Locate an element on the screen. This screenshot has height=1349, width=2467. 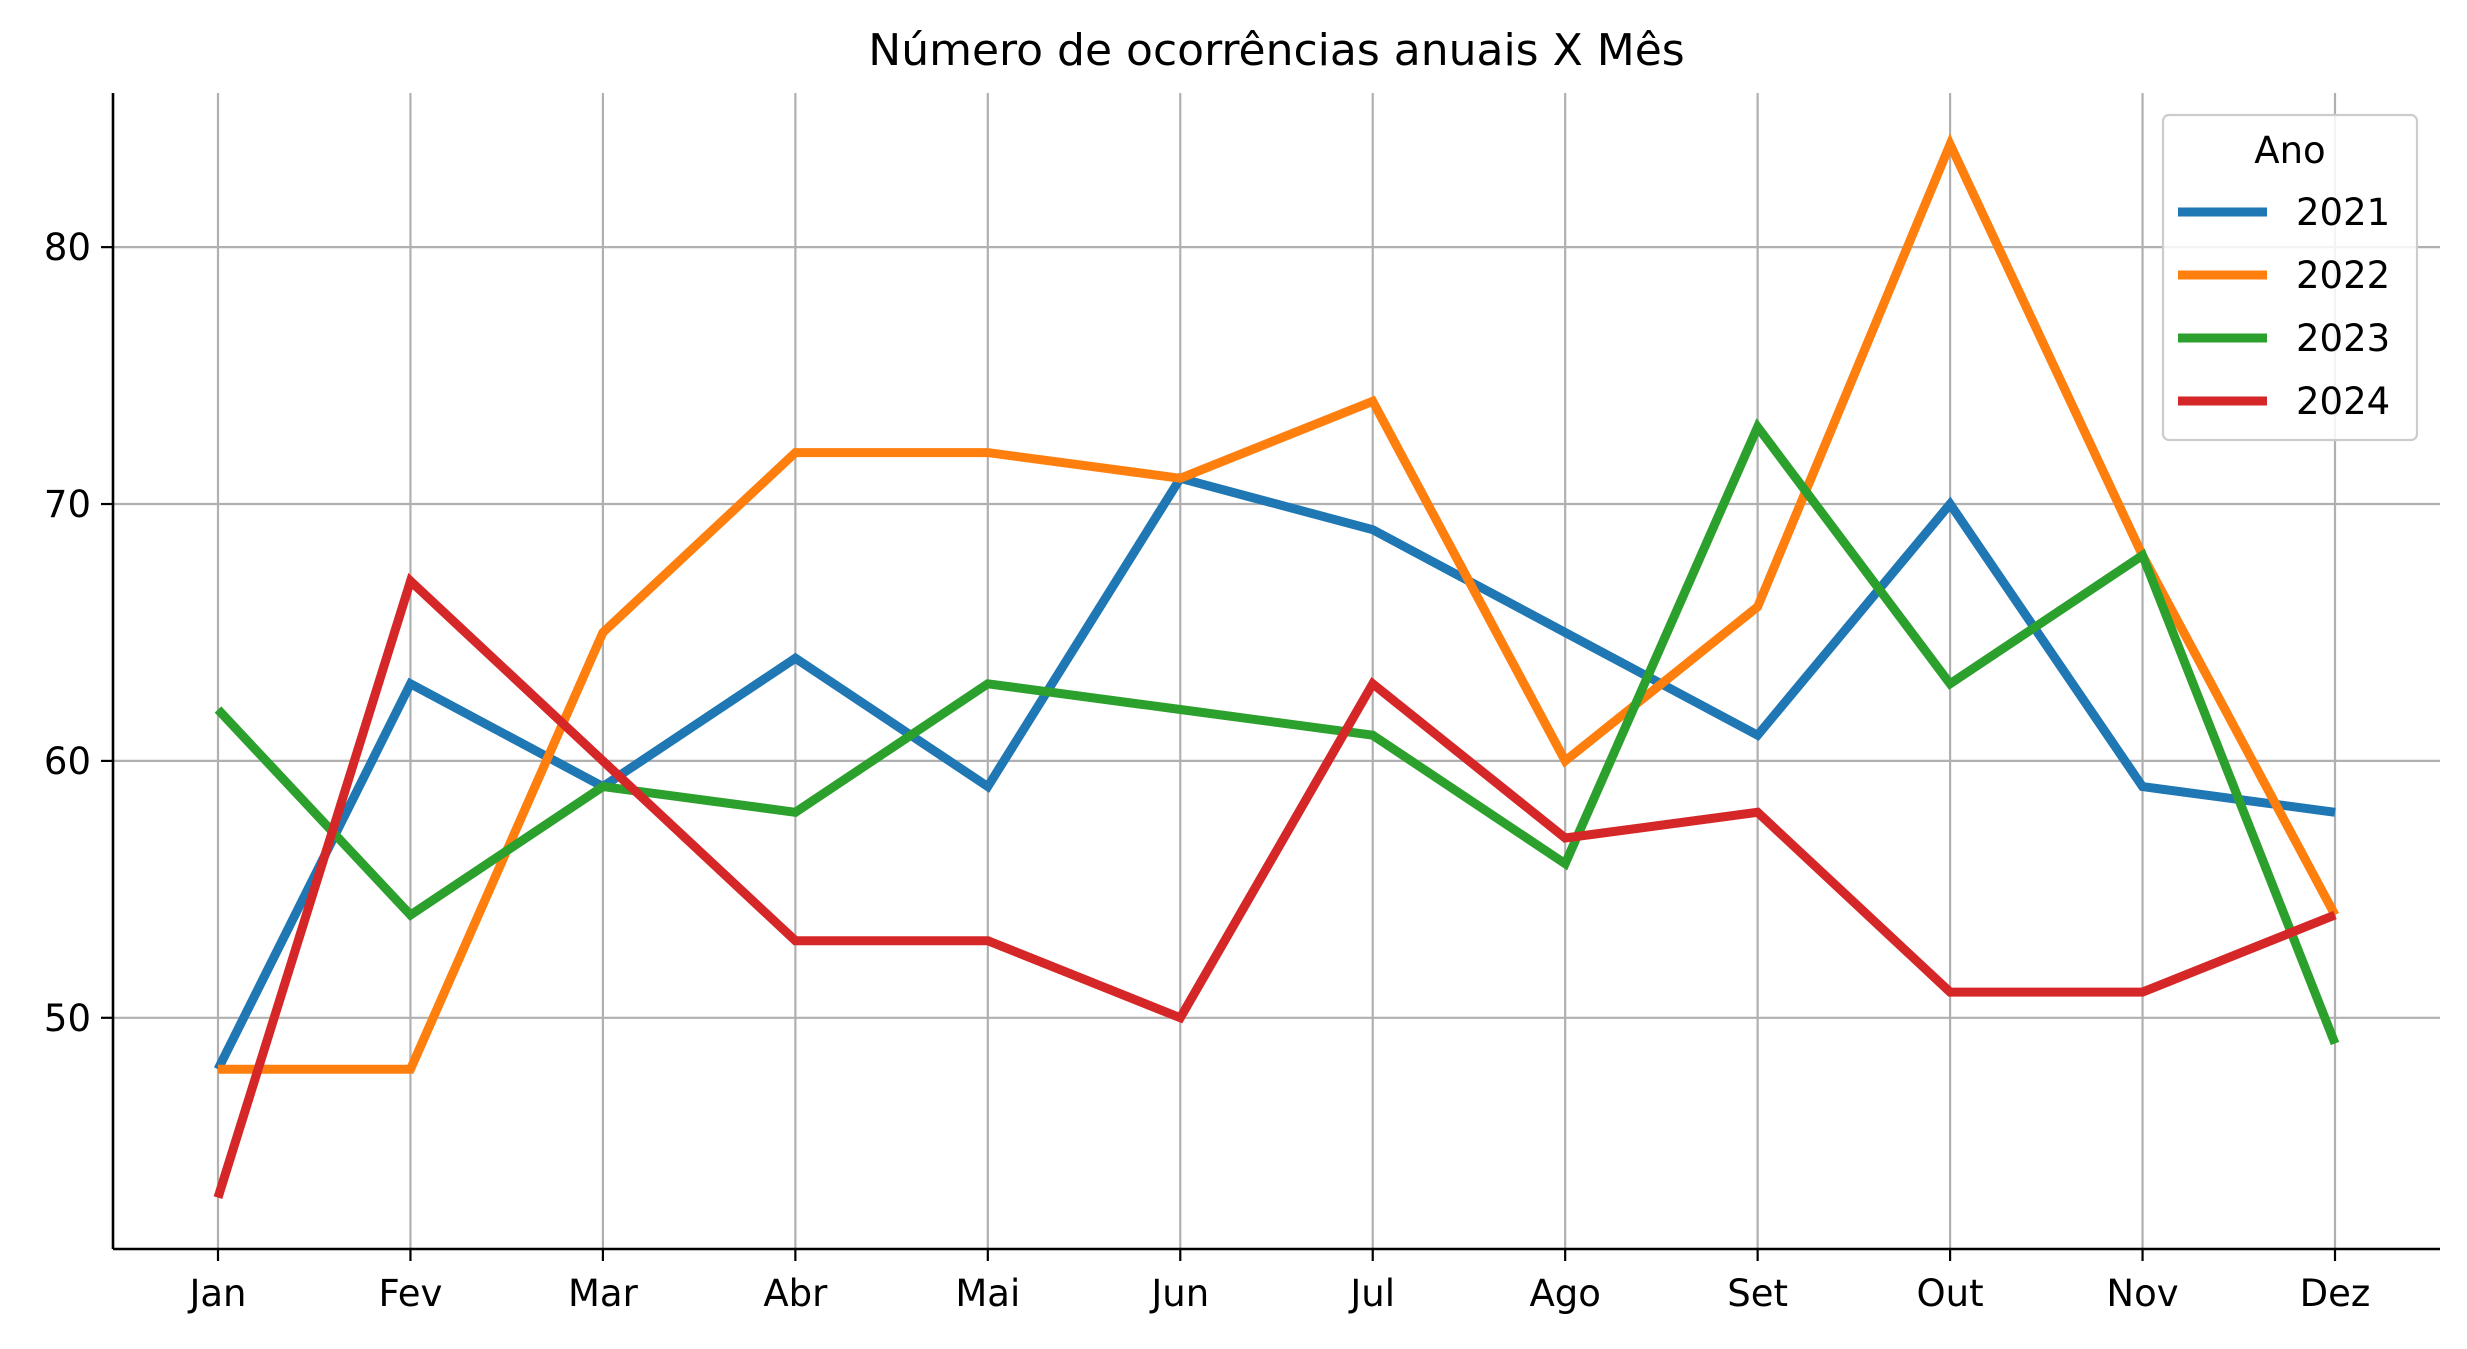
x-tick-label: Jun is located at coordinates (1179, 1293).